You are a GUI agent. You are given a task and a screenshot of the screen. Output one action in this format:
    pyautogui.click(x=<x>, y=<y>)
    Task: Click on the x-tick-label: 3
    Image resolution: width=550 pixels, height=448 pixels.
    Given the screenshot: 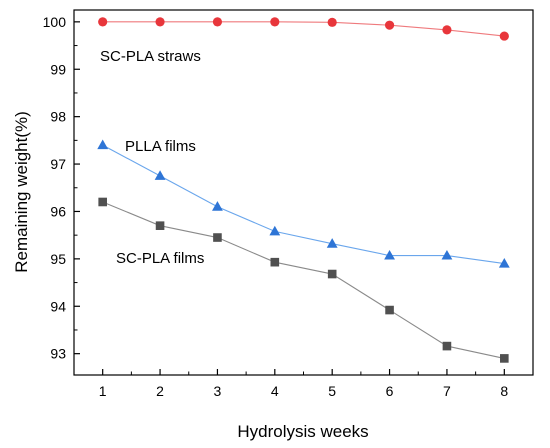 What is the action you would take?
    pyautogui.click(x=218, y=391)
    